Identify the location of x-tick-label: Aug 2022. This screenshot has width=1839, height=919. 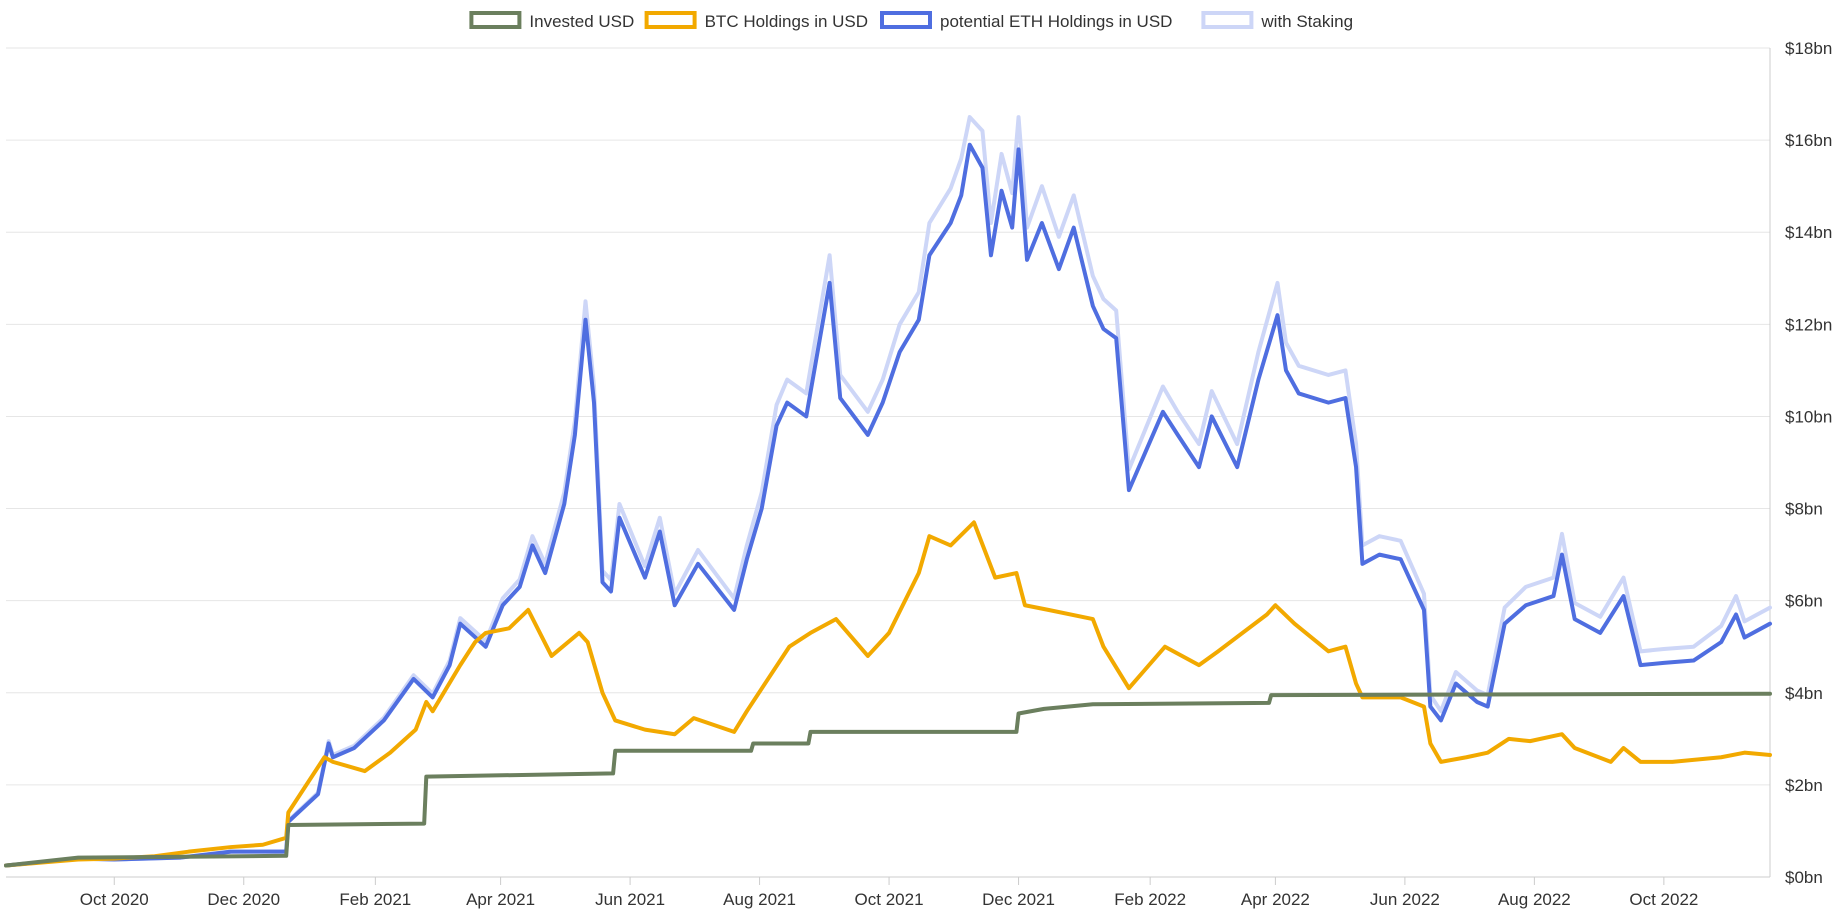
(1534, 899).